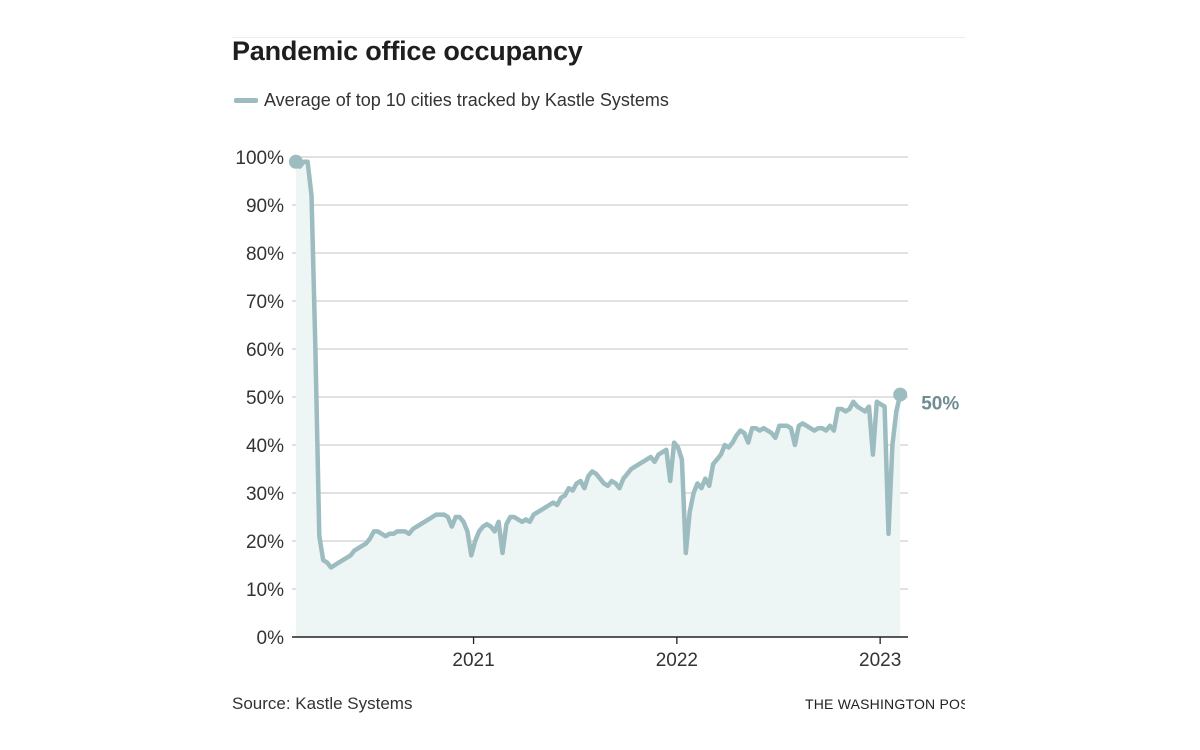 The width and height of the screenshot is (1200, 750). I want to click on start-point, so click(295, 161).